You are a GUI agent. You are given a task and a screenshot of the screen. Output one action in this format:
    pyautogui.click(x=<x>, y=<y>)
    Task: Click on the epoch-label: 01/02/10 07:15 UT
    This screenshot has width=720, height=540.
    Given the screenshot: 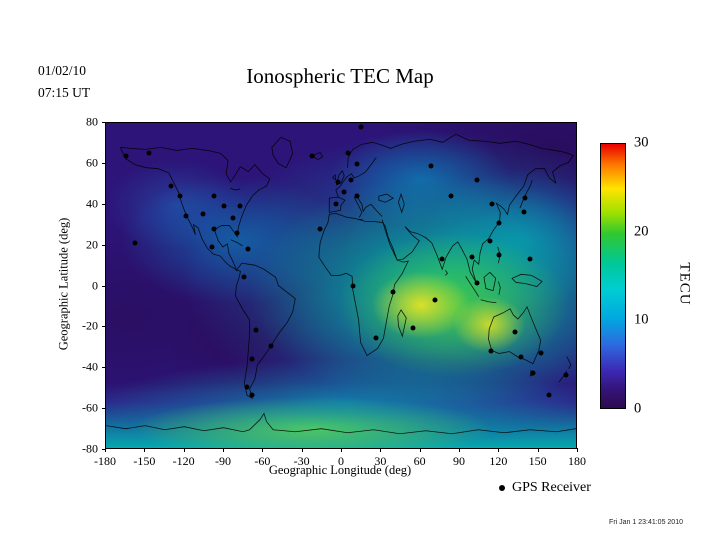 What is the action you would take?
    pyautogui.click(x=64, y=82)
    